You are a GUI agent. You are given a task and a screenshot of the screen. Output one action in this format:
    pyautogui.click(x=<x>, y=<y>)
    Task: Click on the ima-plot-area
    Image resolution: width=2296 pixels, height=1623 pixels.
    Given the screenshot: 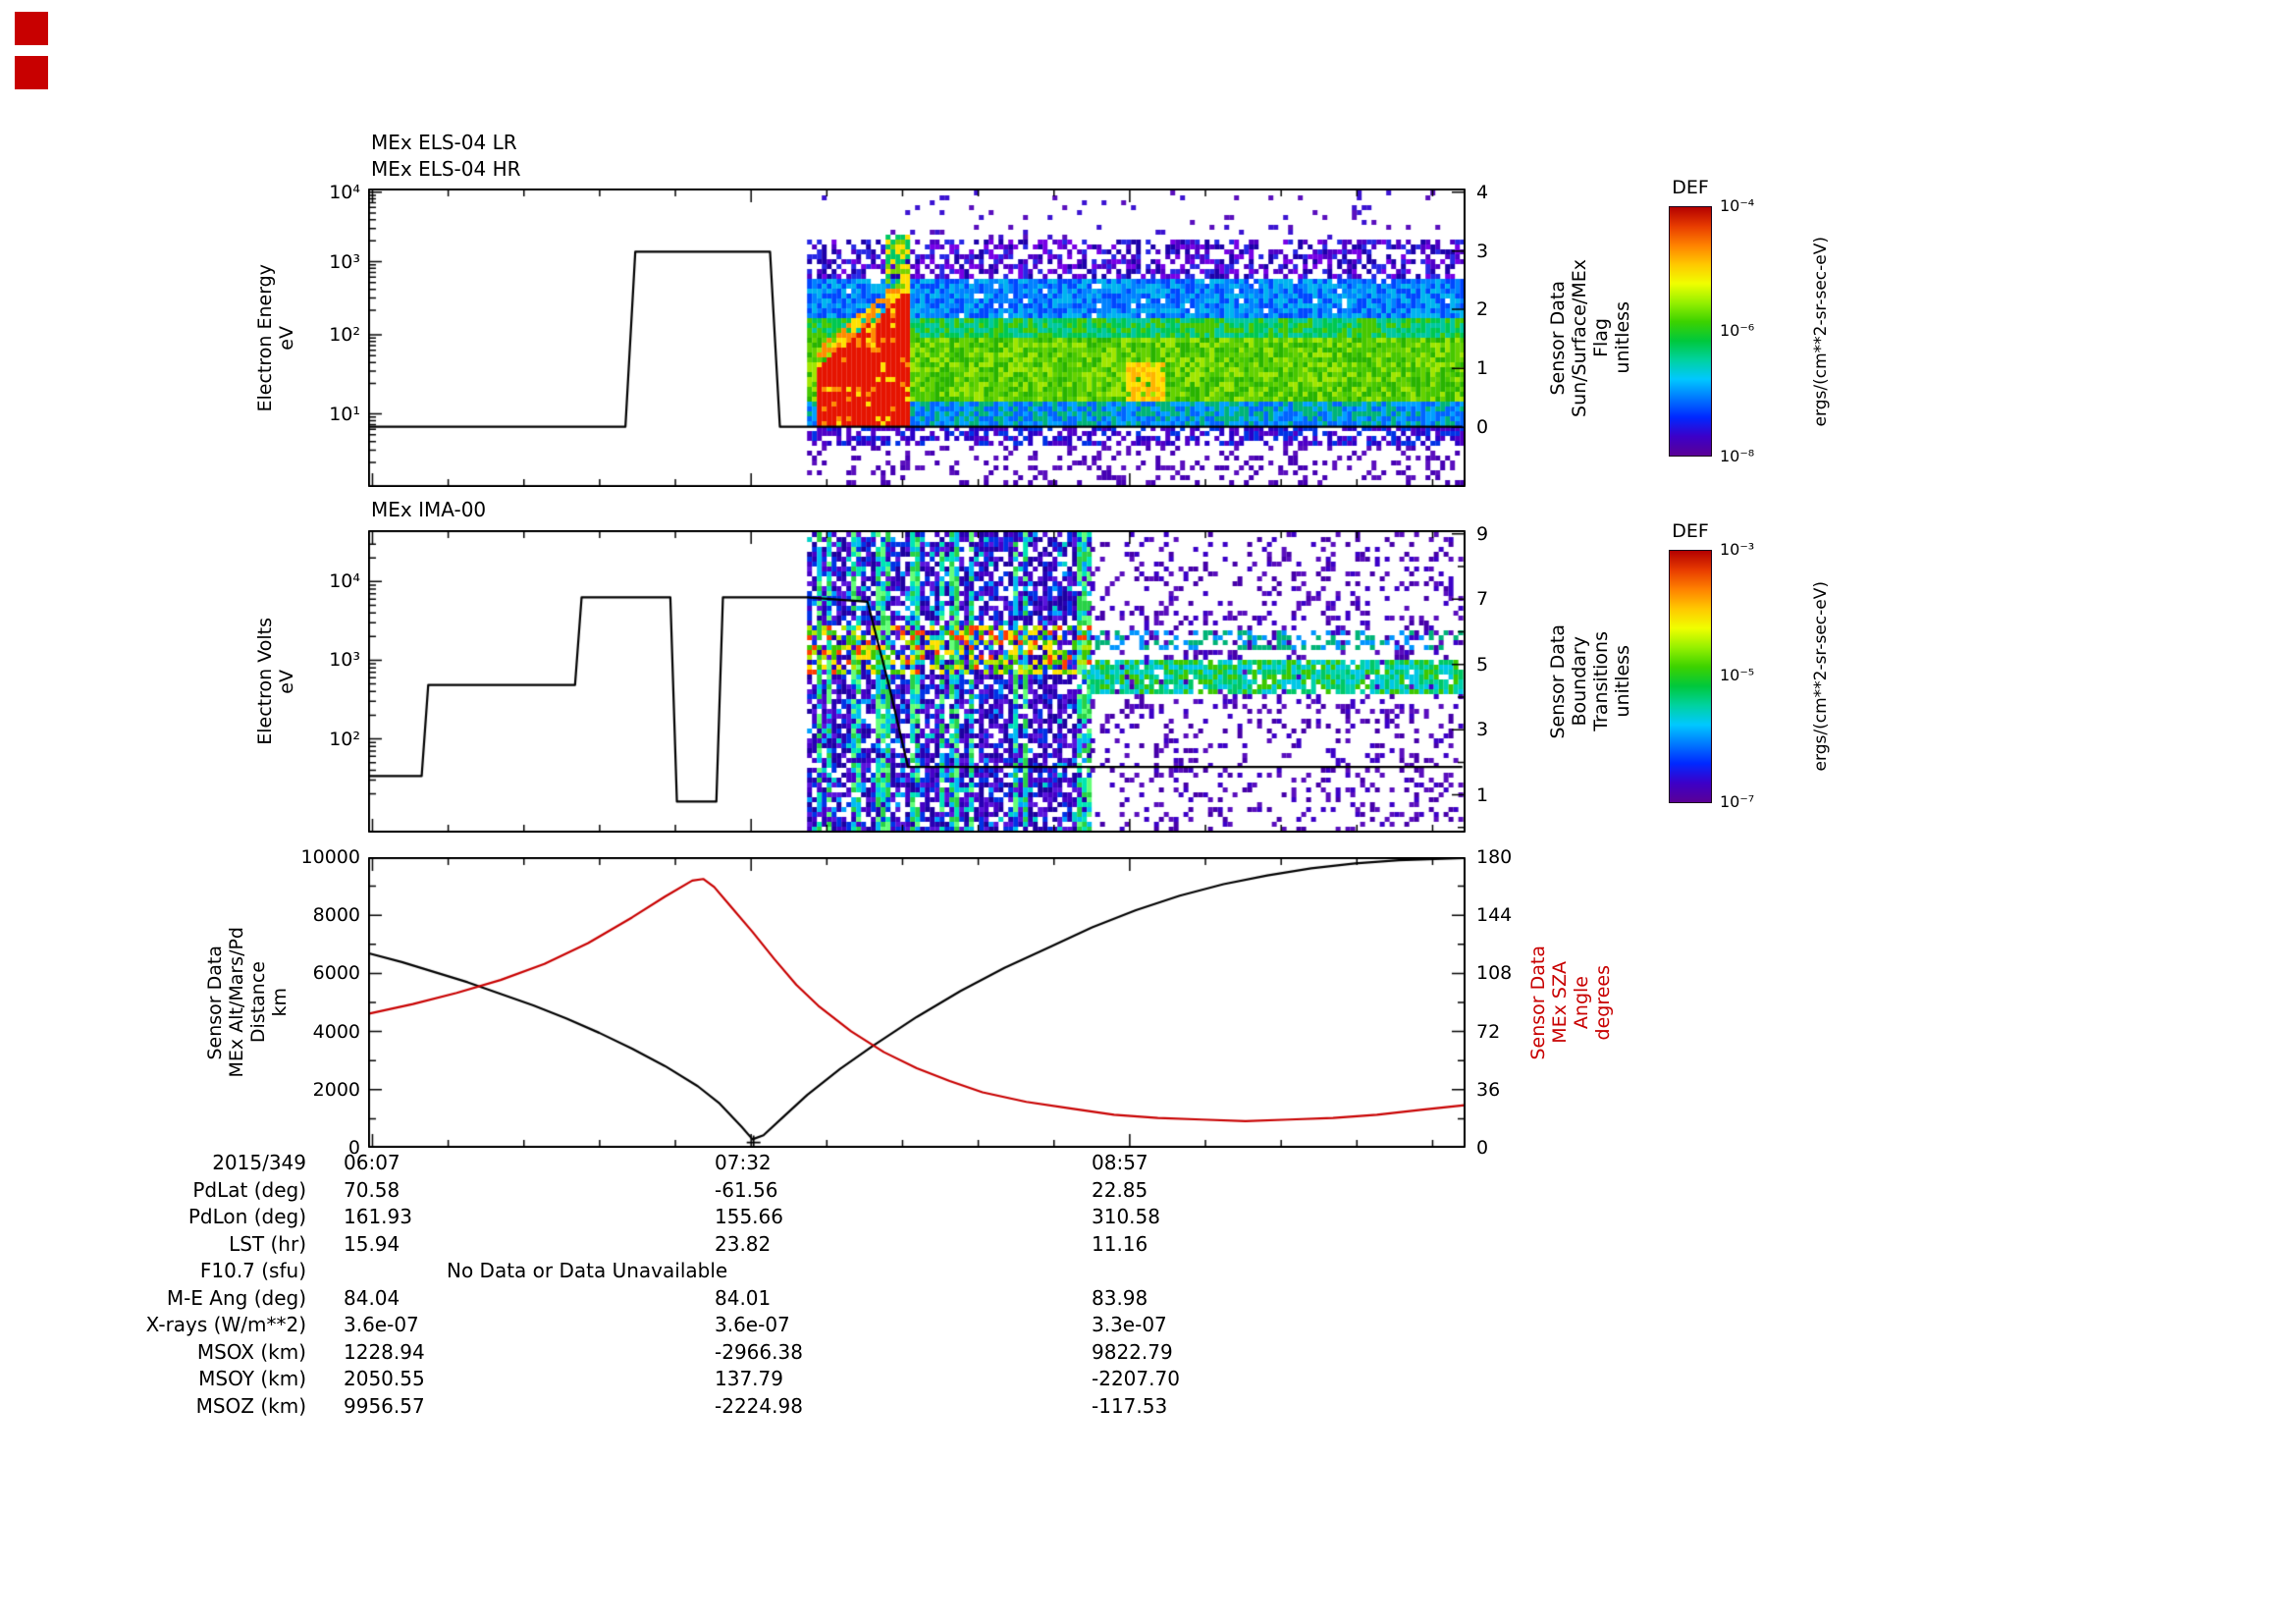 What is the action you would take?
    pyautogui.click(x=917, y=681)
    